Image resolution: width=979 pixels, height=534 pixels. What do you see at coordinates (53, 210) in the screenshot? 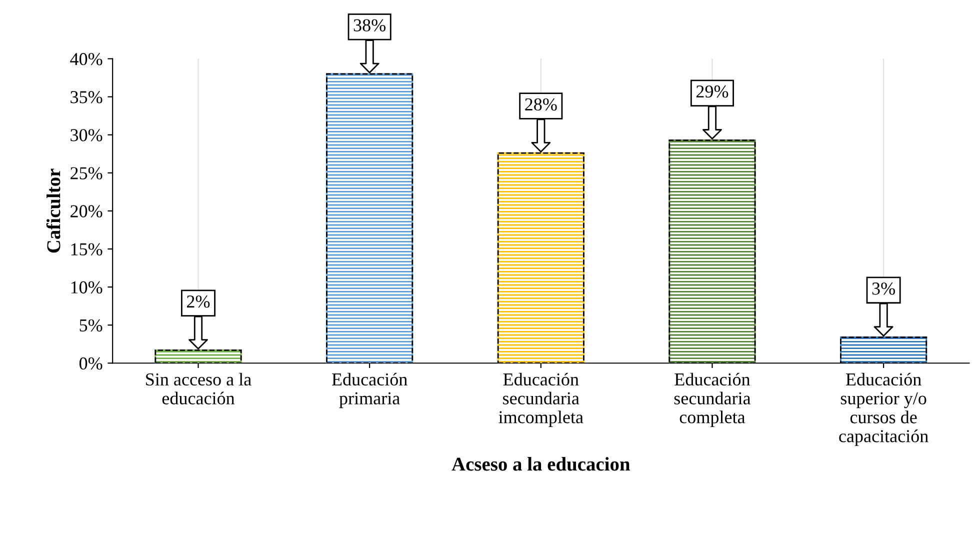
I see `y-axis-title: Caficultor` at bounding box center [53, 210].